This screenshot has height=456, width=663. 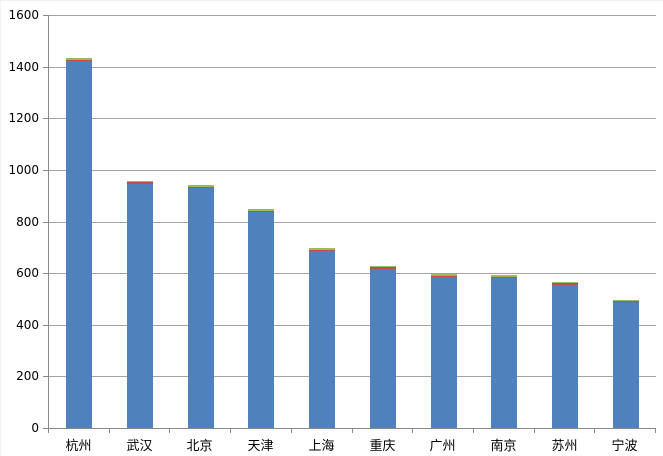 What do you see at coordinates (27, 324) in the screenshot?
I see `y-tick-label-400: 400` at bounding box center [27, 324].